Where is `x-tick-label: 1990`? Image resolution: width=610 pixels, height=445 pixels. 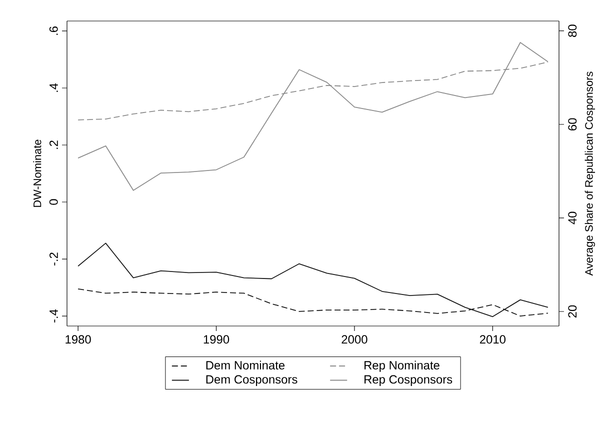
x-tick-label: 1990 is located at coordinates (217, 339).